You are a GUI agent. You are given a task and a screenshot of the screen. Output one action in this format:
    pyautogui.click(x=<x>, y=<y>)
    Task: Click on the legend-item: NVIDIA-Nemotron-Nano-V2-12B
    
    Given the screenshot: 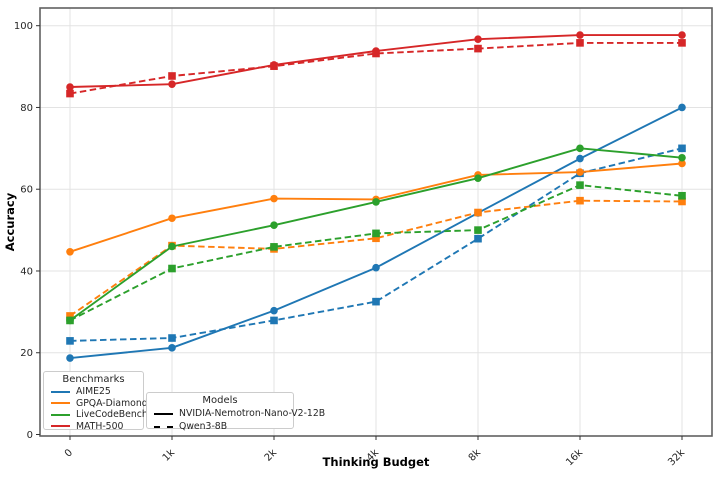 What is the action you would take?
    pyautogui.click(x=239, y=413)
    